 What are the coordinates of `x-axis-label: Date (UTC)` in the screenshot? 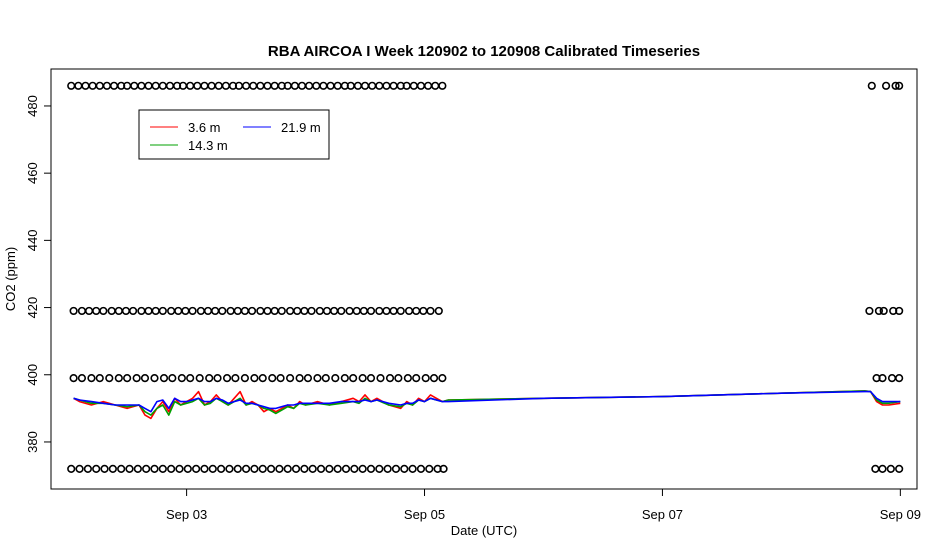 It's located at (484, 530).